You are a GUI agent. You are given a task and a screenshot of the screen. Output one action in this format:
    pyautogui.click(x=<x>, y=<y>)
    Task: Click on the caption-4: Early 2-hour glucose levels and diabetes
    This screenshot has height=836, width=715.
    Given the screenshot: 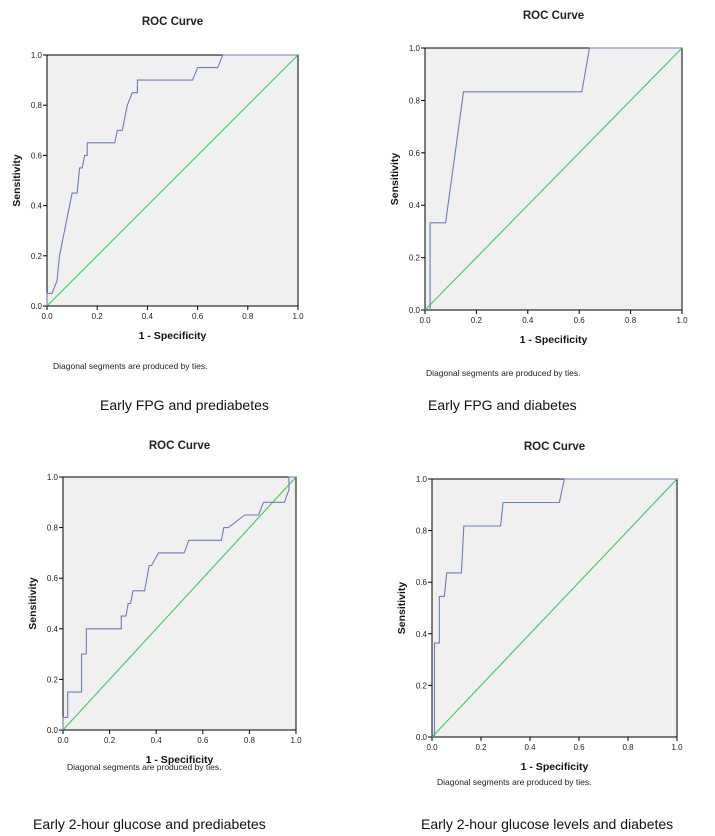 What is the action you would take?
    pyautogui.click(x=547, y=824)
    